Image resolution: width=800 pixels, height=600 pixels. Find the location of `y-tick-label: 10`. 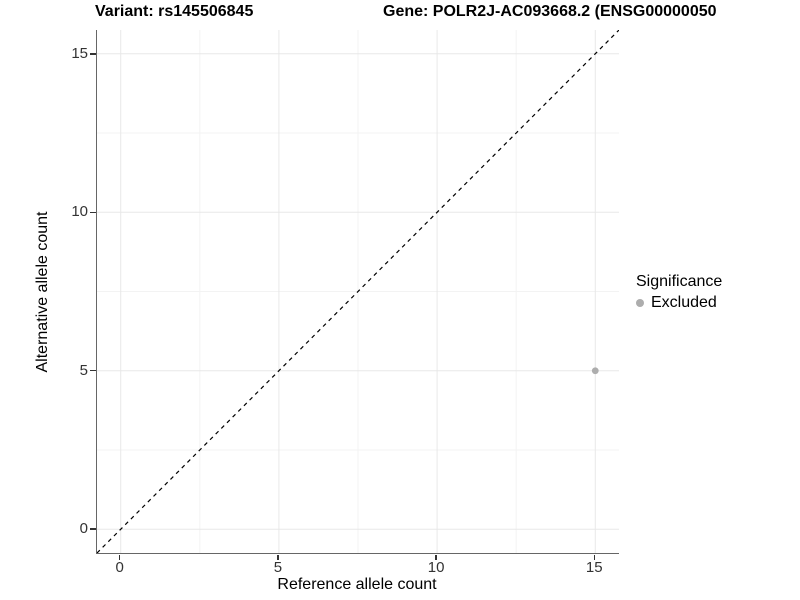

y-tick-label: 10 is located at coordinates (79, 212).